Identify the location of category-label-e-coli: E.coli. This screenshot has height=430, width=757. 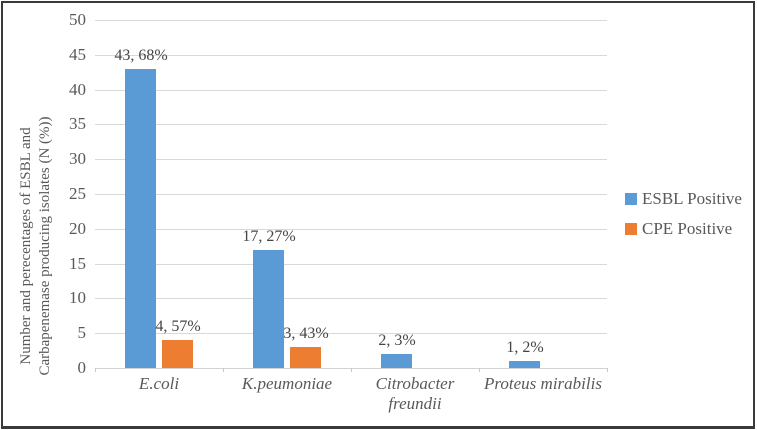
(159, 383).